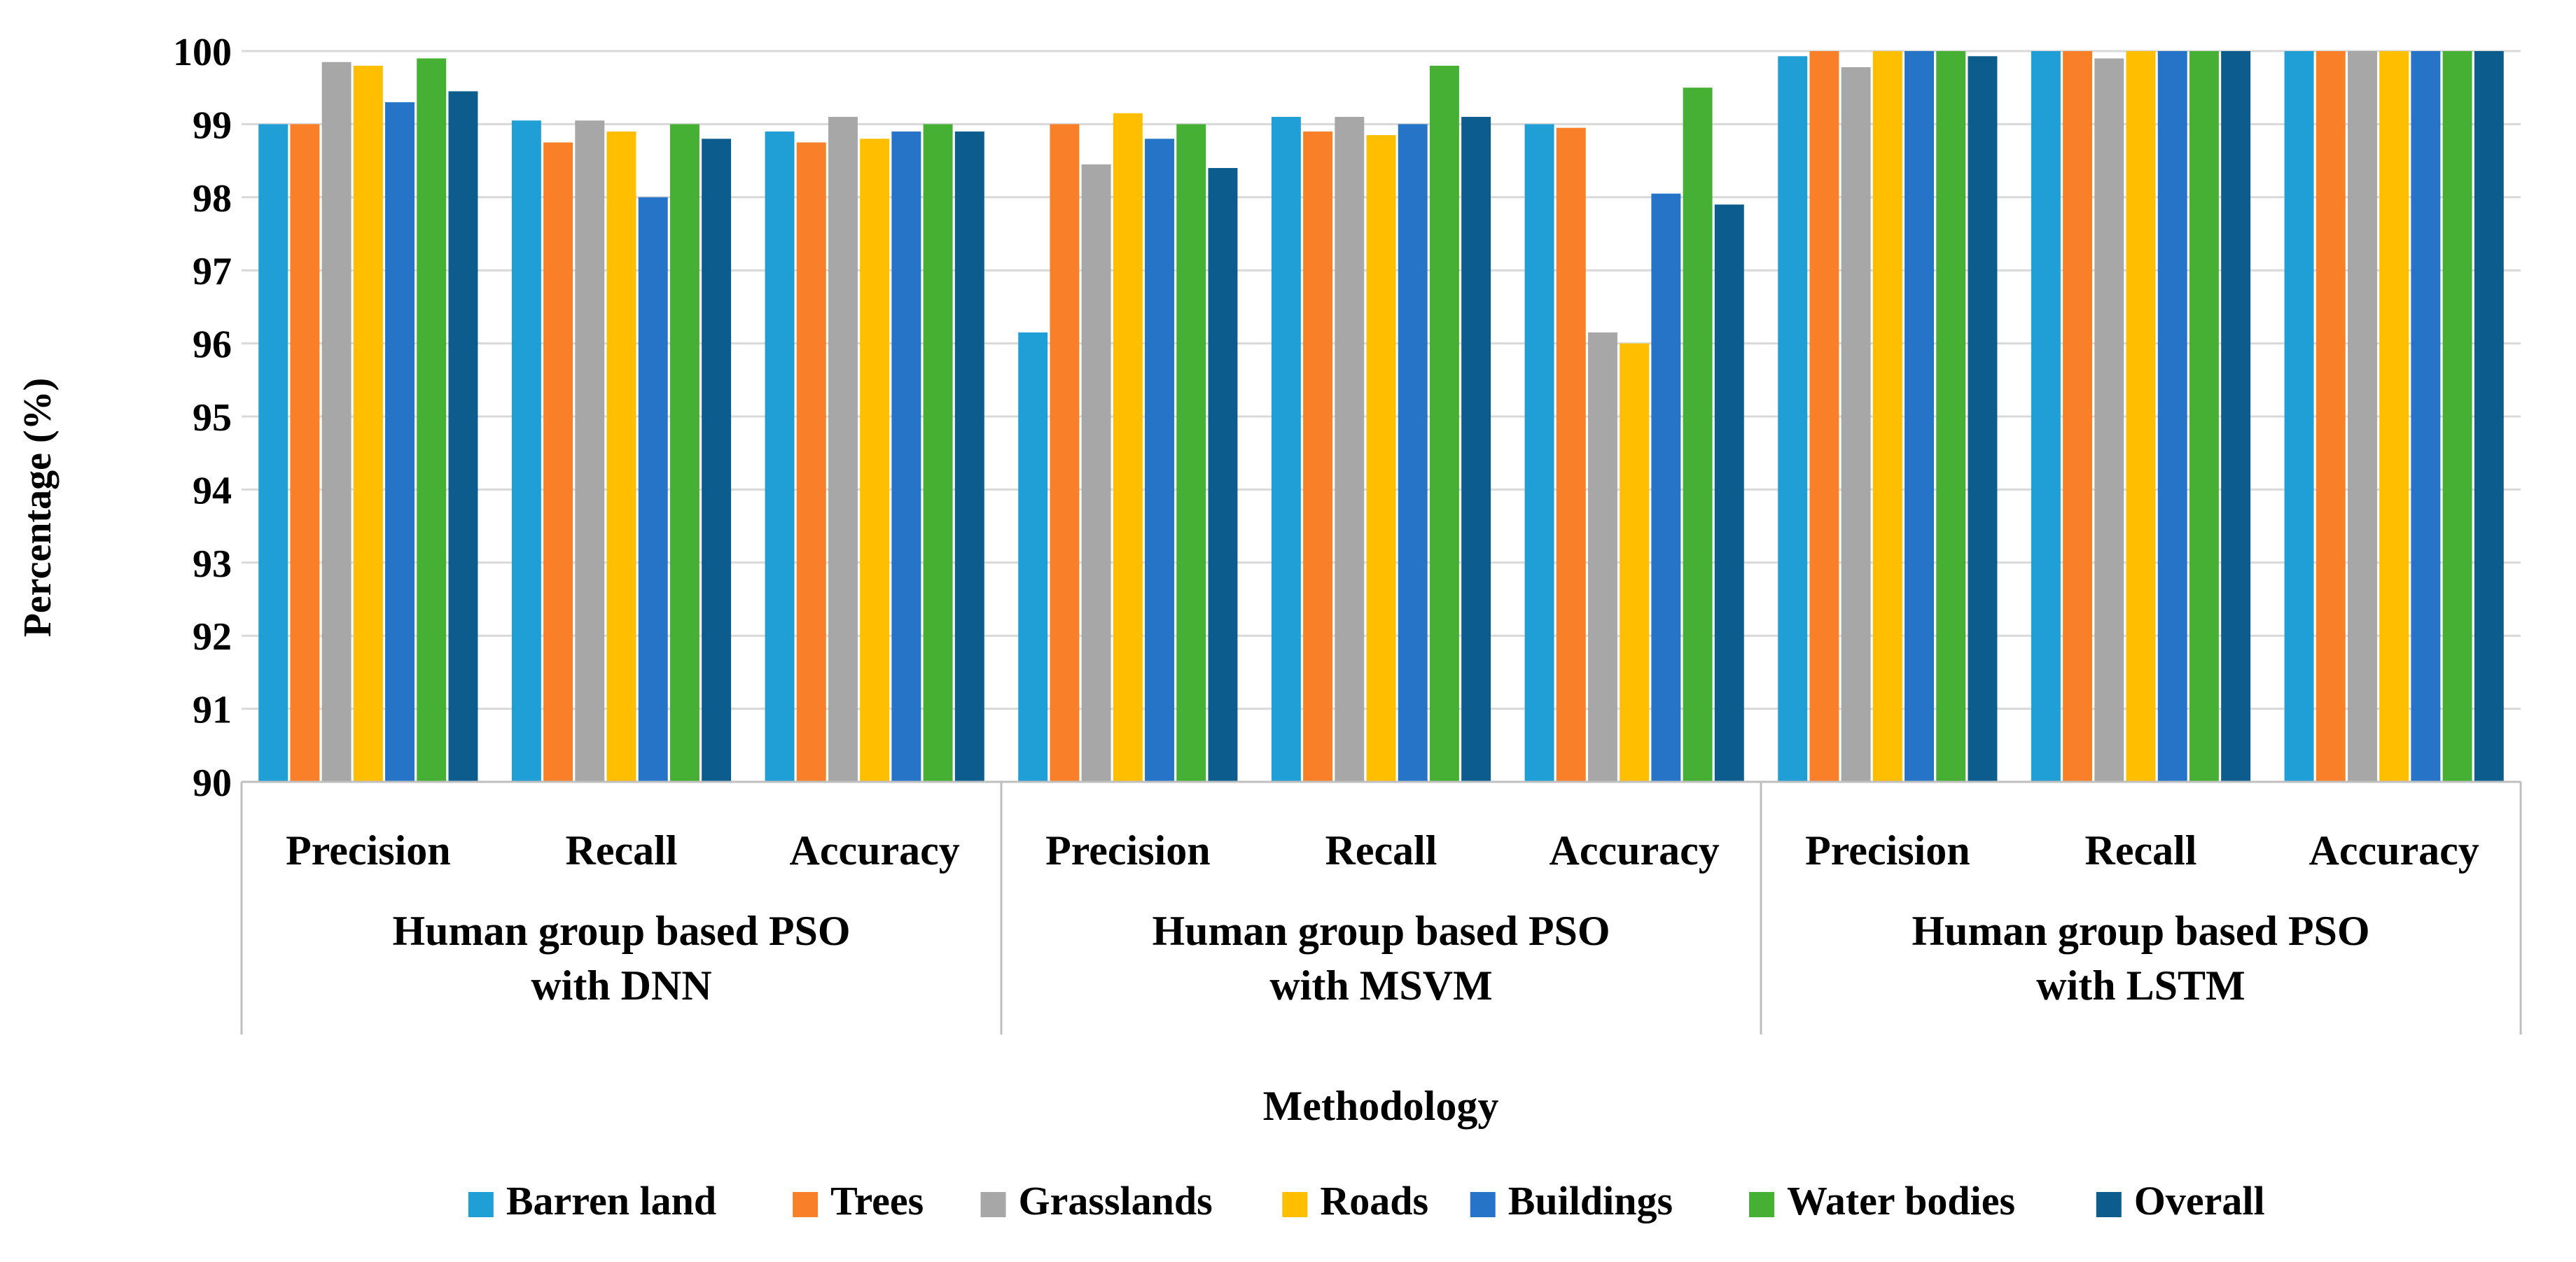  Describe the element at coordinates (202, 53) in the screenshot. I see `y-tick-label: 100` at that location.